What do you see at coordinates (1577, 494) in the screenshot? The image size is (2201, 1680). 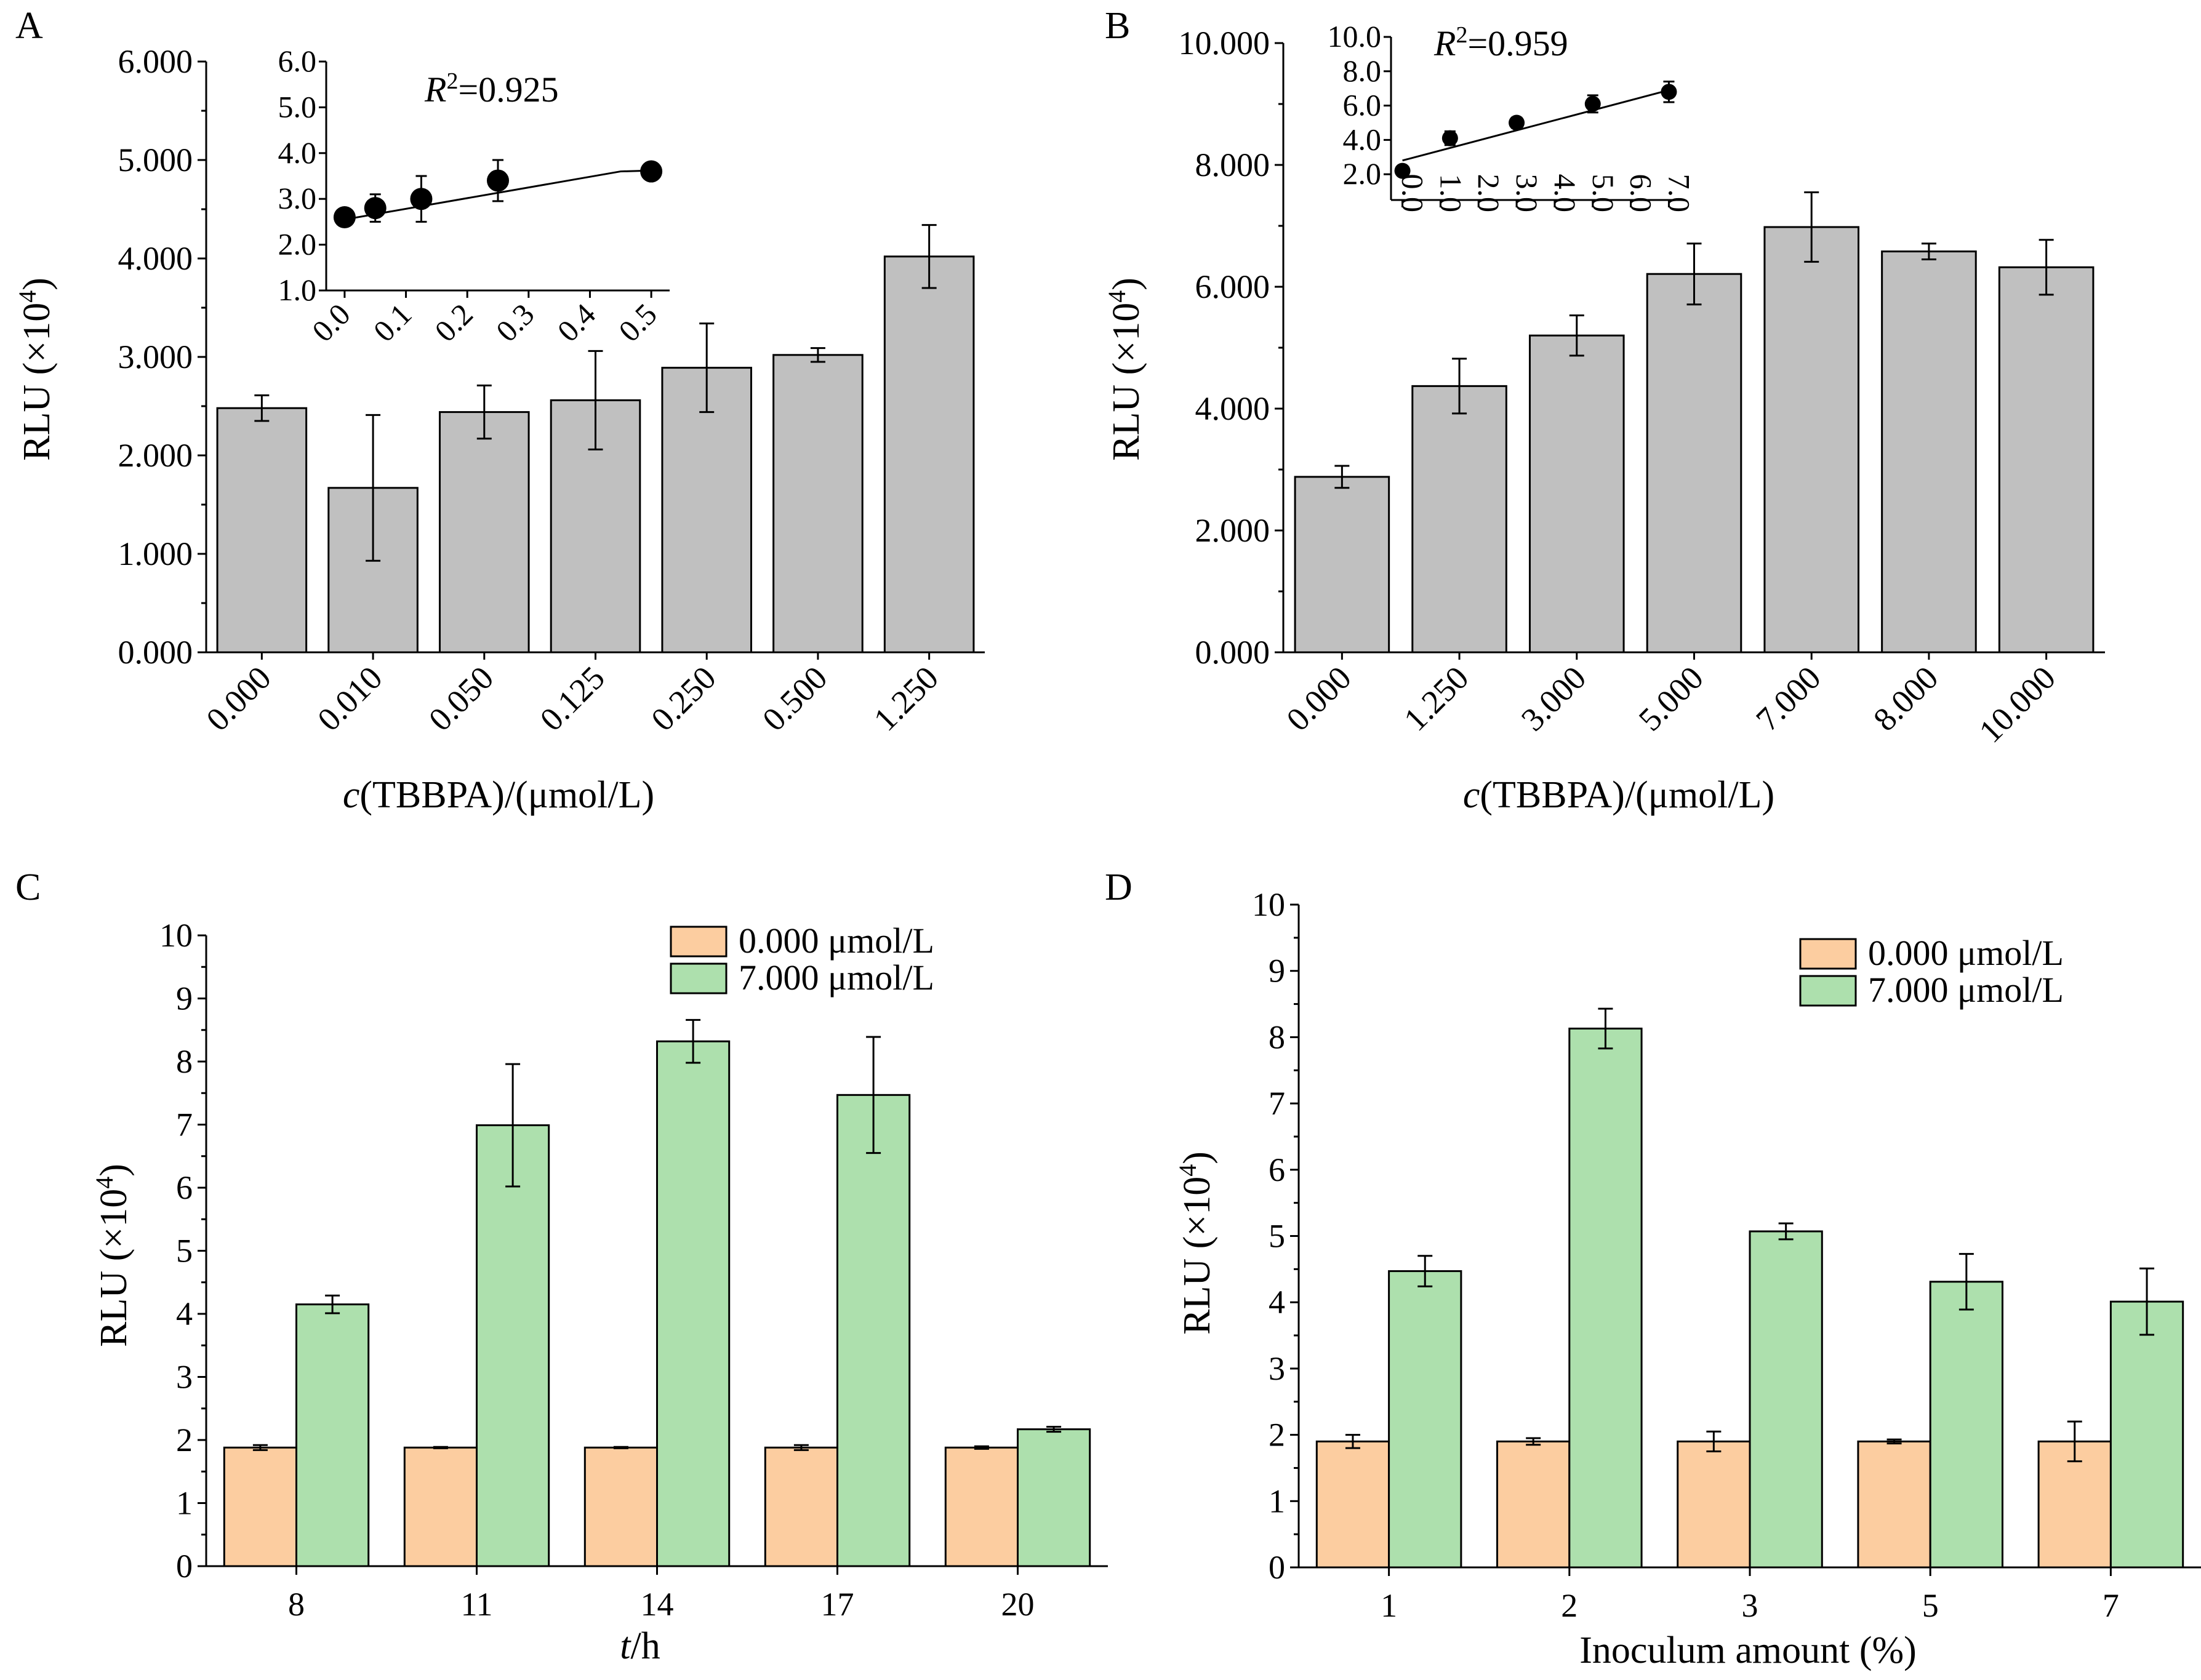 I see `bar-3.000` at bounding box center [1577, 494].